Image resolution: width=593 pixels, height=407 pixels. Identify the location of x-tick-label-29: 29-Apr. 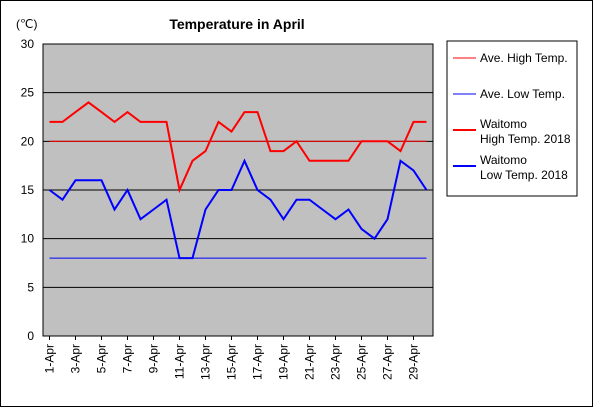
(414, 362).